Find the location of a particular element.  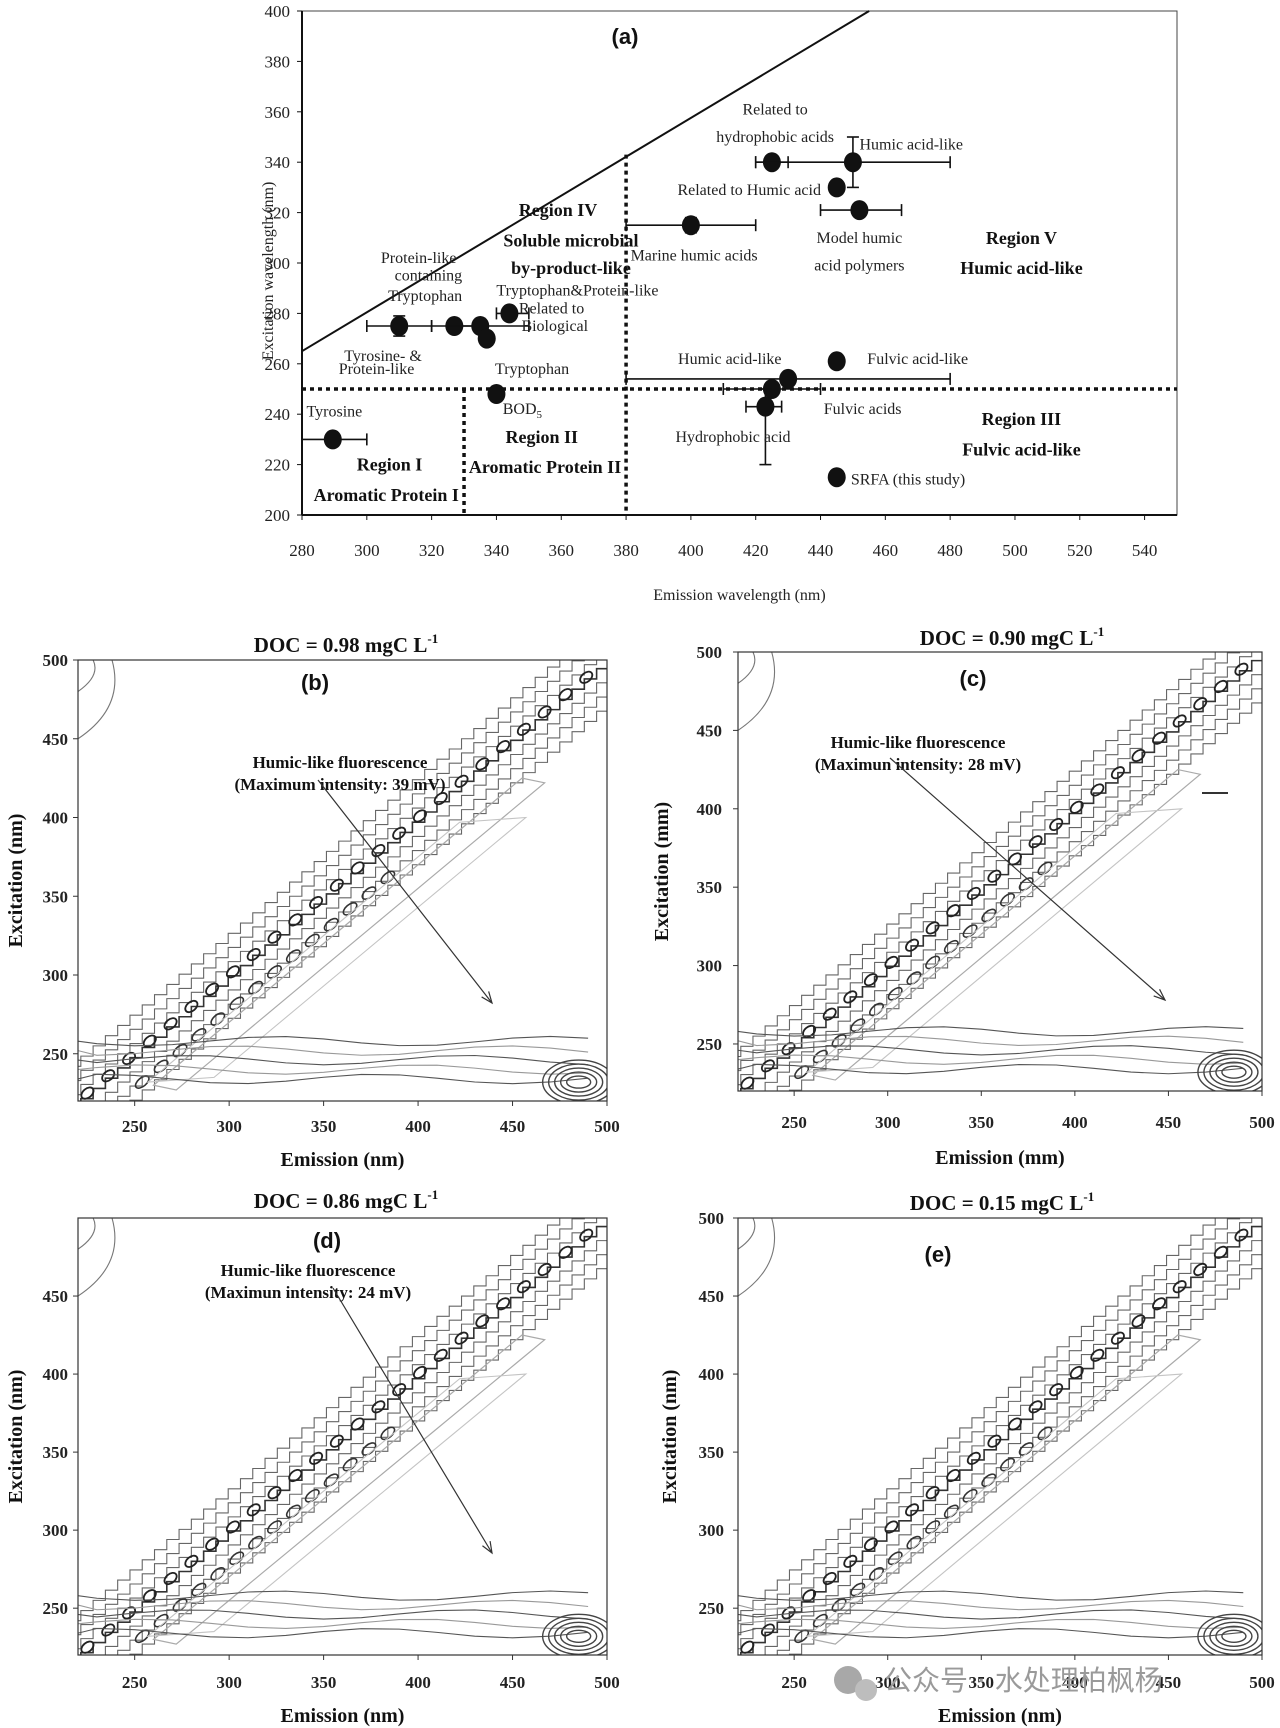

annotation-line: Humic-like fluorescence is located at coordinates (918, 742).